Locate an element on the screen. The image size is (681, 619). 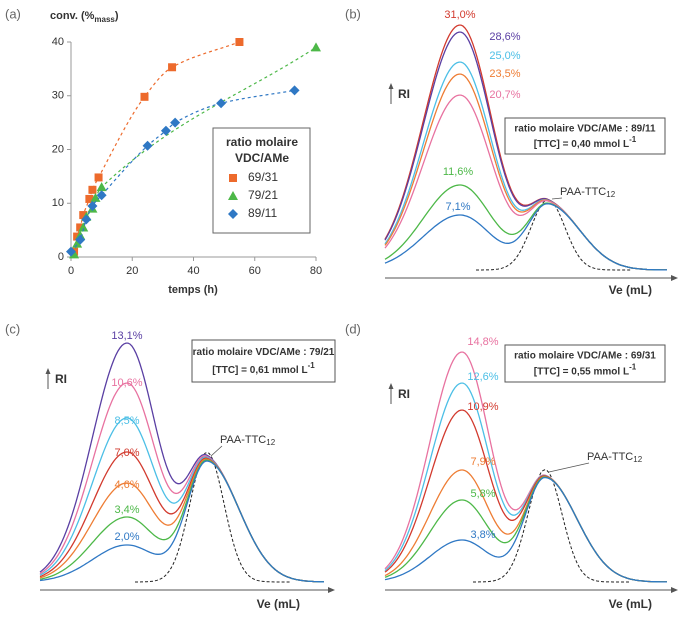
trace-label: 12,6% is located at coordinates (482, 377).